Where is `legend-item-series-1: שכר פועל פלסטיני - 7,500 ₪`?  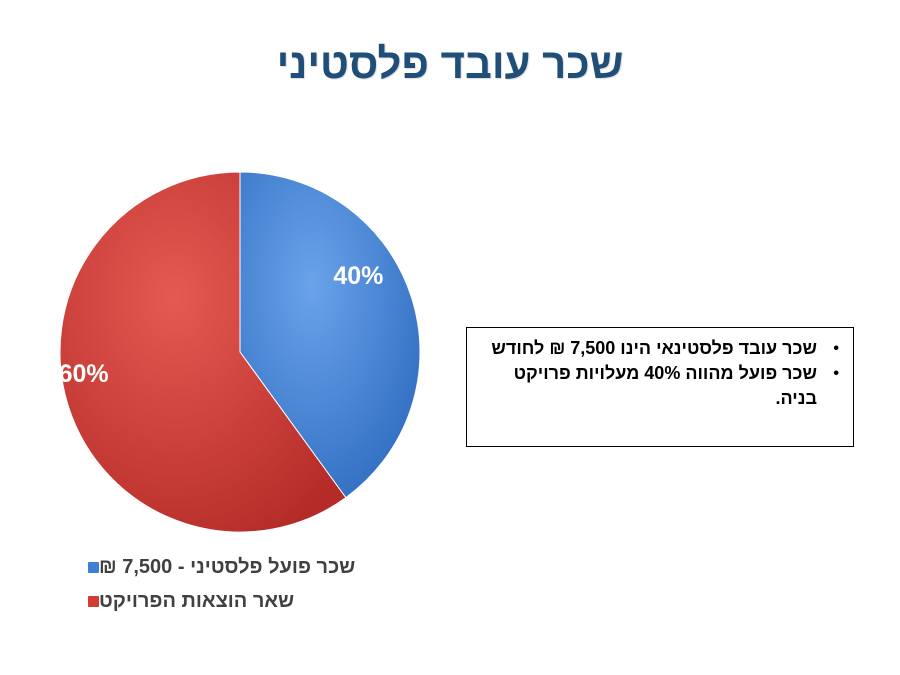 legend-item-series-1: שכר פועל פלסטיני - 7,500 ₪ is located at coordinates (252, 567).